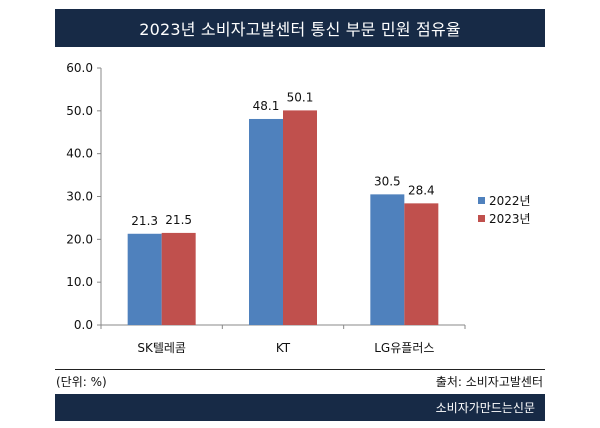 The image size is (600, 428). What do you see at coordinates (387, 259) in the screenshot?
I see `bar-2022년-LG유플러스` at bounding box center [387, 259].